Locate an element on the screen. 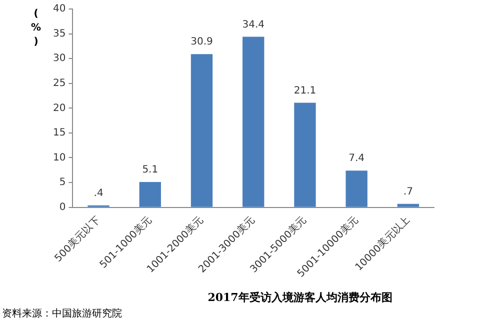 Image resolution: width=499 pixels, height=323 pixels. data-label: .7 is located at coordinates (408, 192).